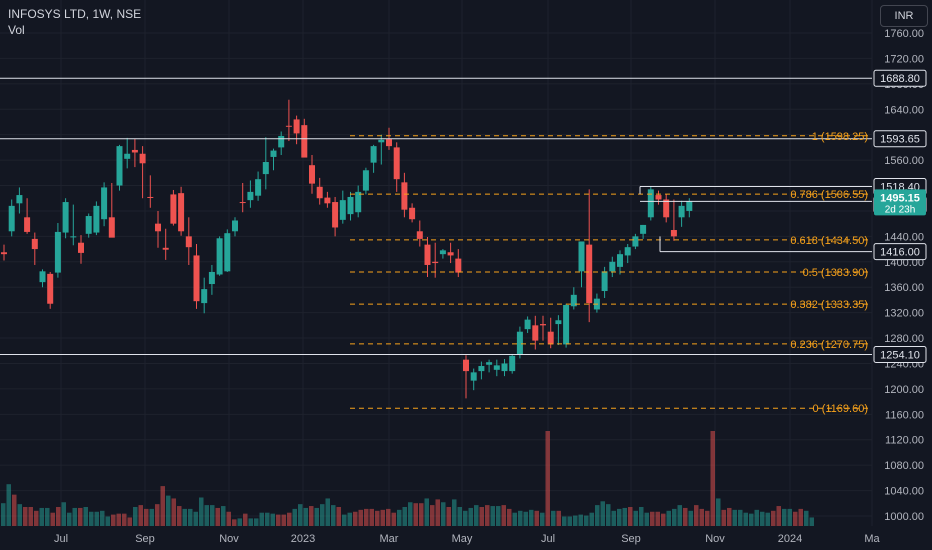  I want to click on y-tick-label: 1160.00, so click(904, 415).